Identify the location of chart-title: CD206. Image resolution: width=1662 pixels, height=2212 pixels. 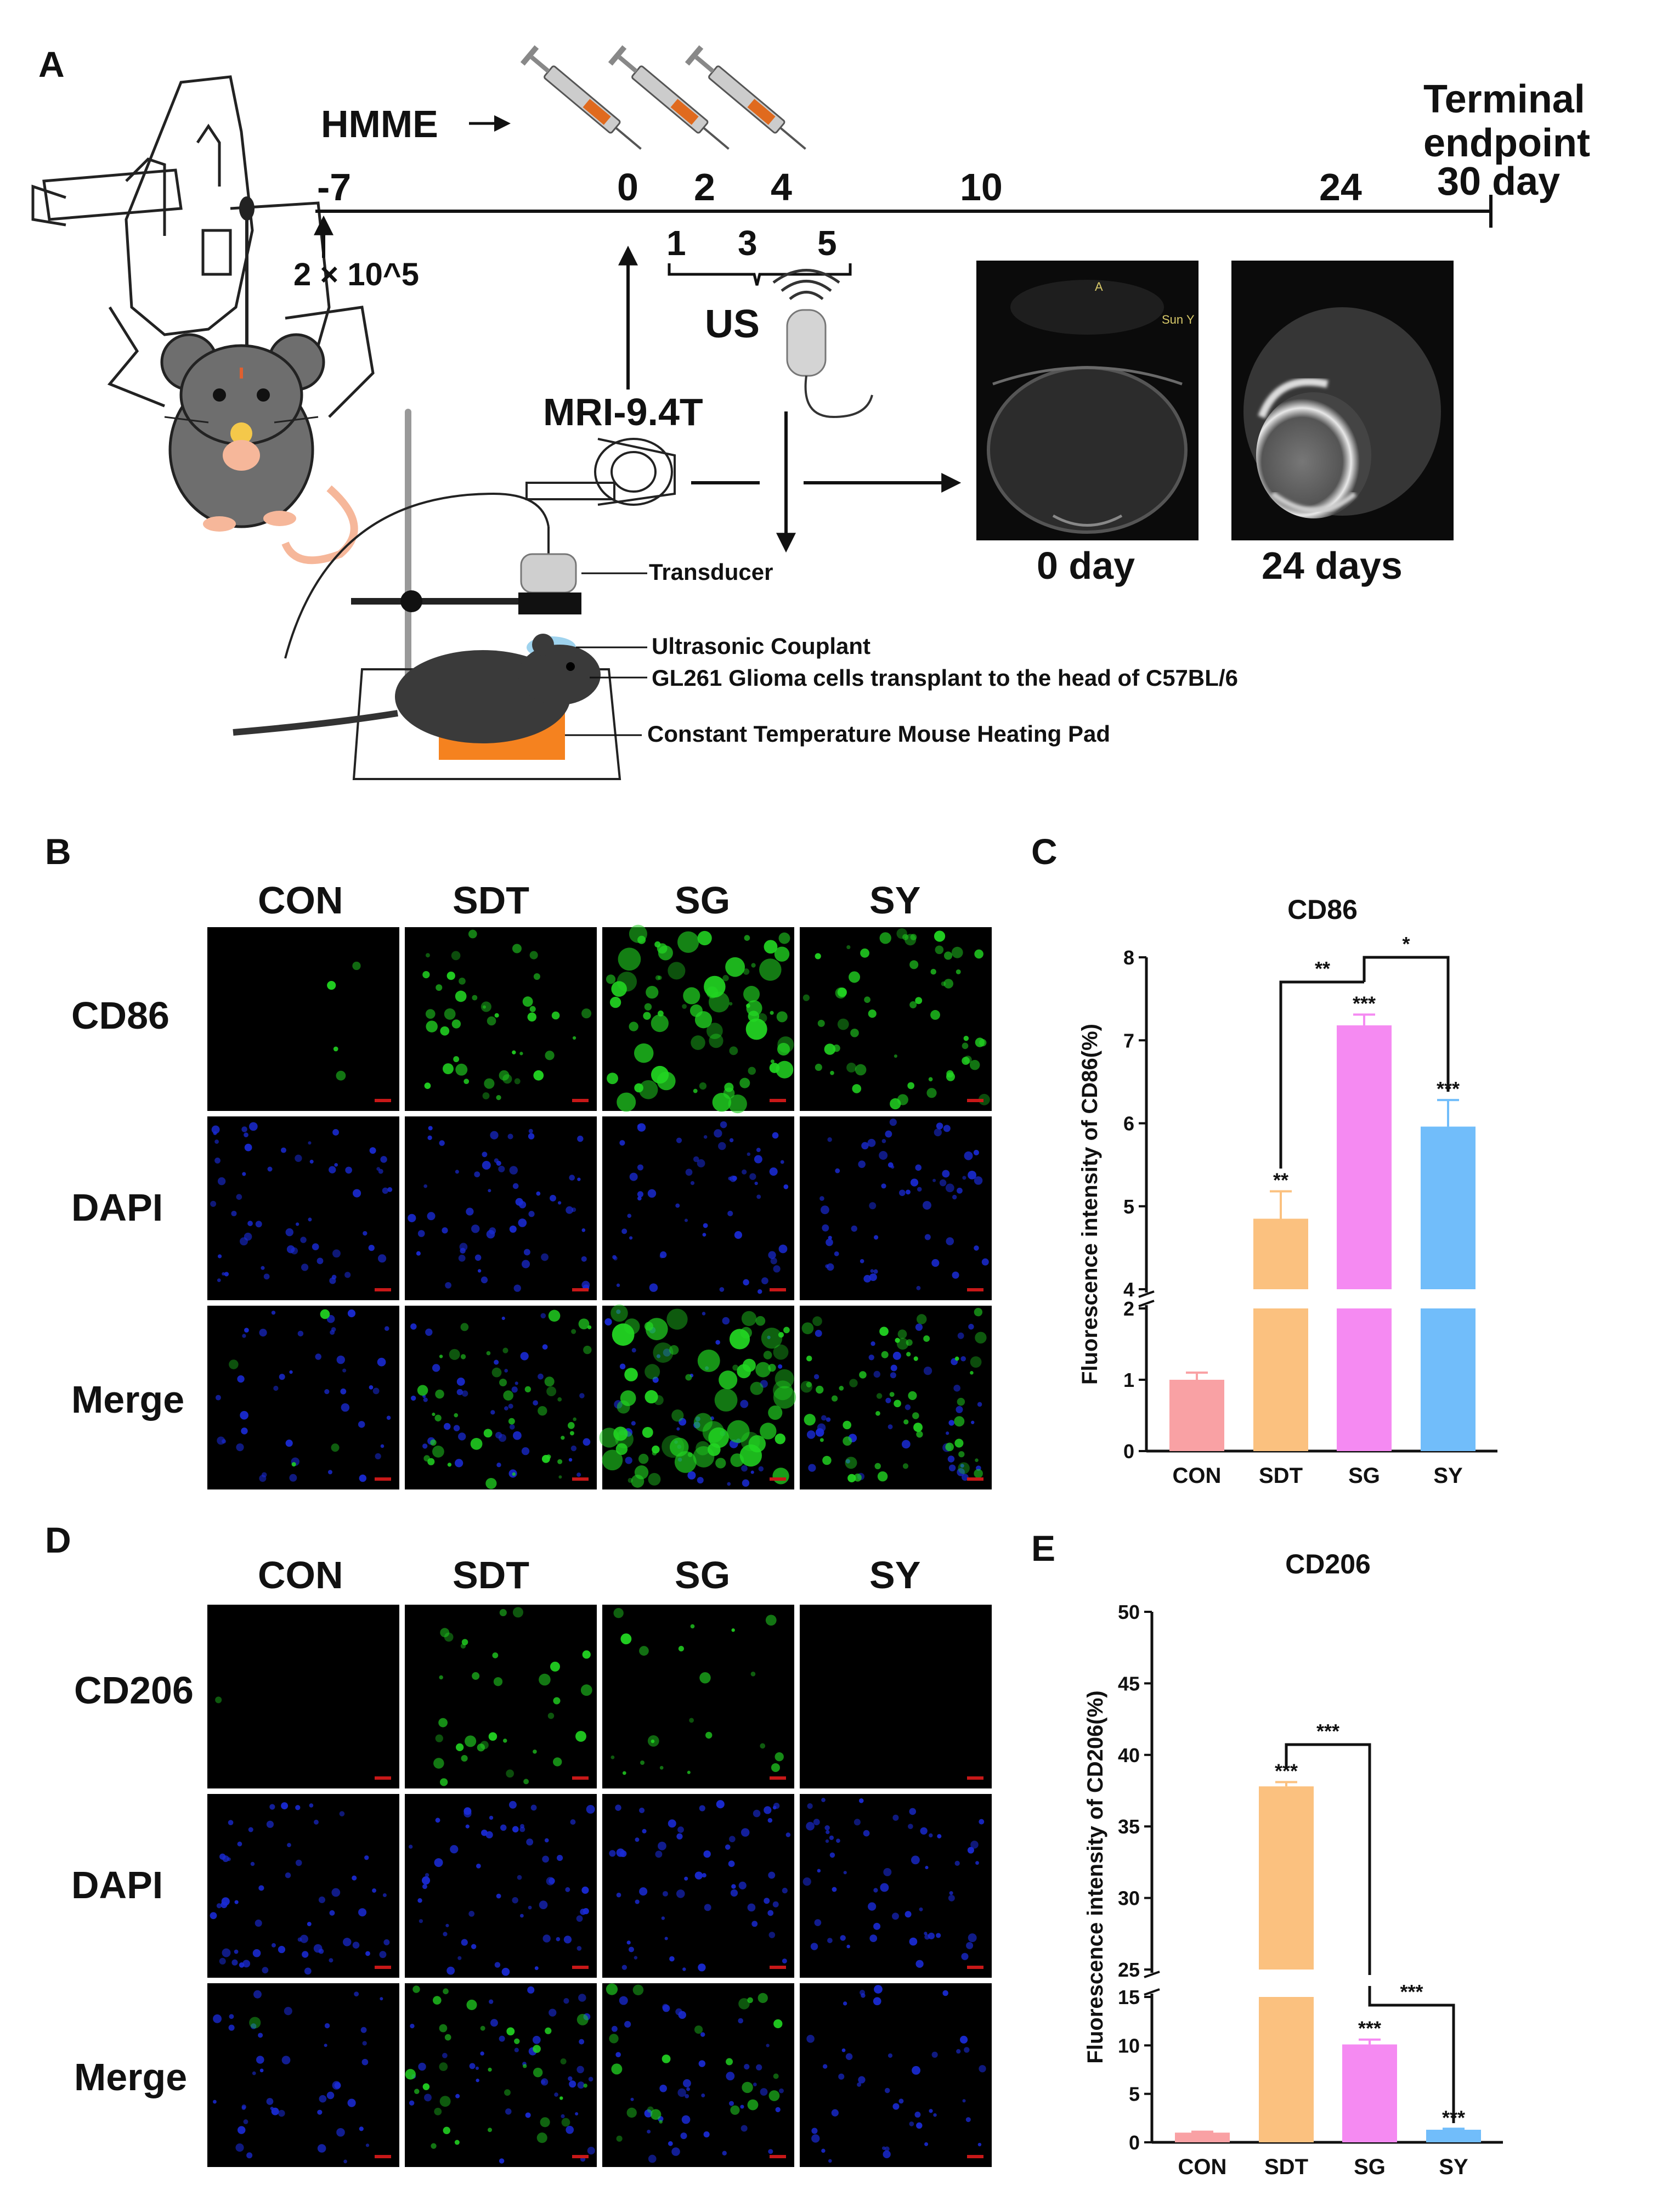
(1328, 1564).